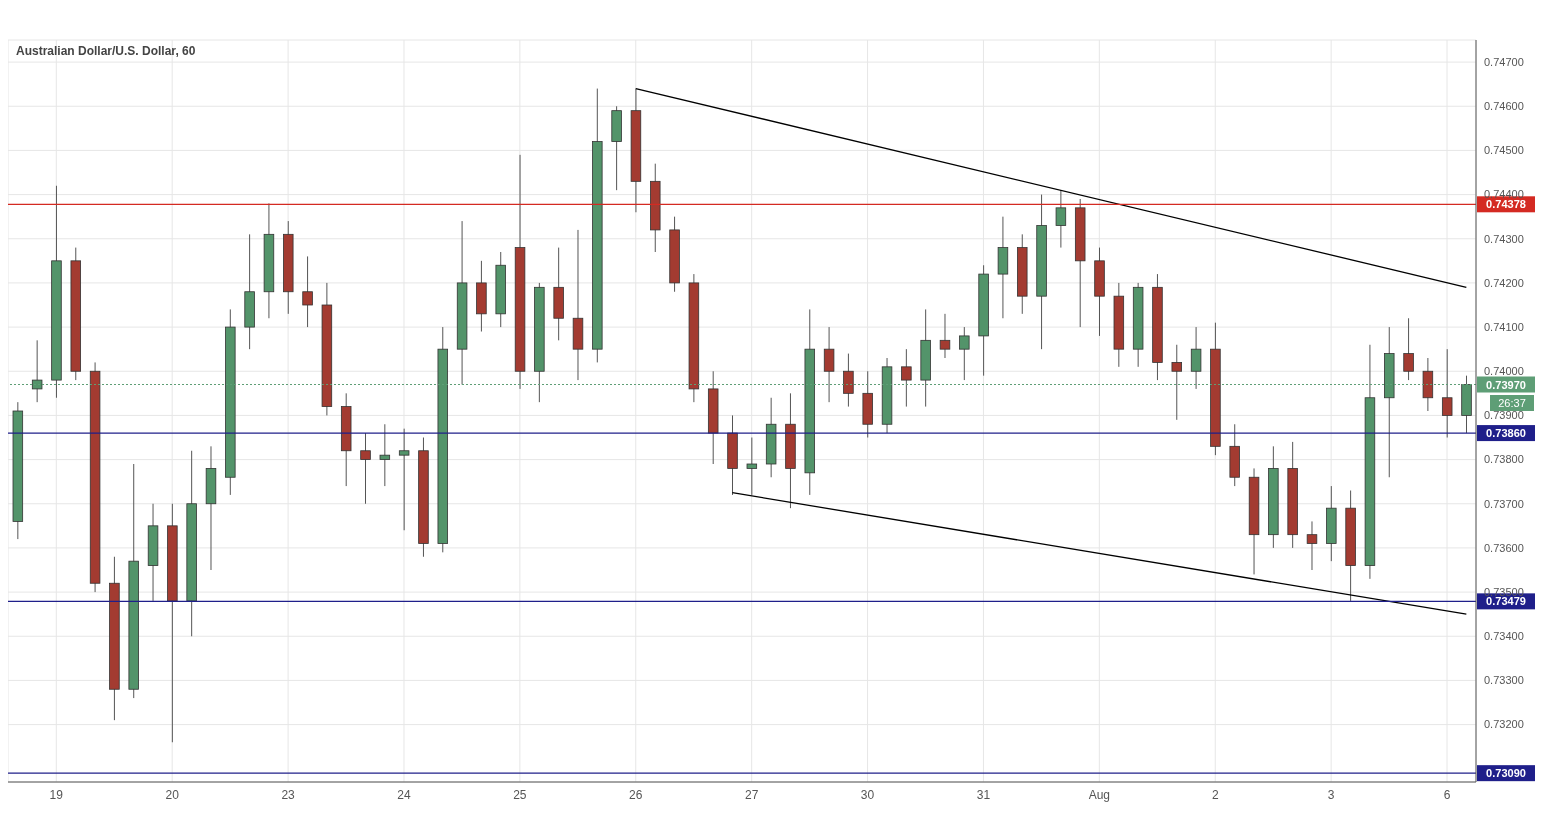 The height and width of the screenshot is (836, 1556). Describe the element at coordinates (867, 794) in the screenshot. I see `x-tick-label: 30` at that location.